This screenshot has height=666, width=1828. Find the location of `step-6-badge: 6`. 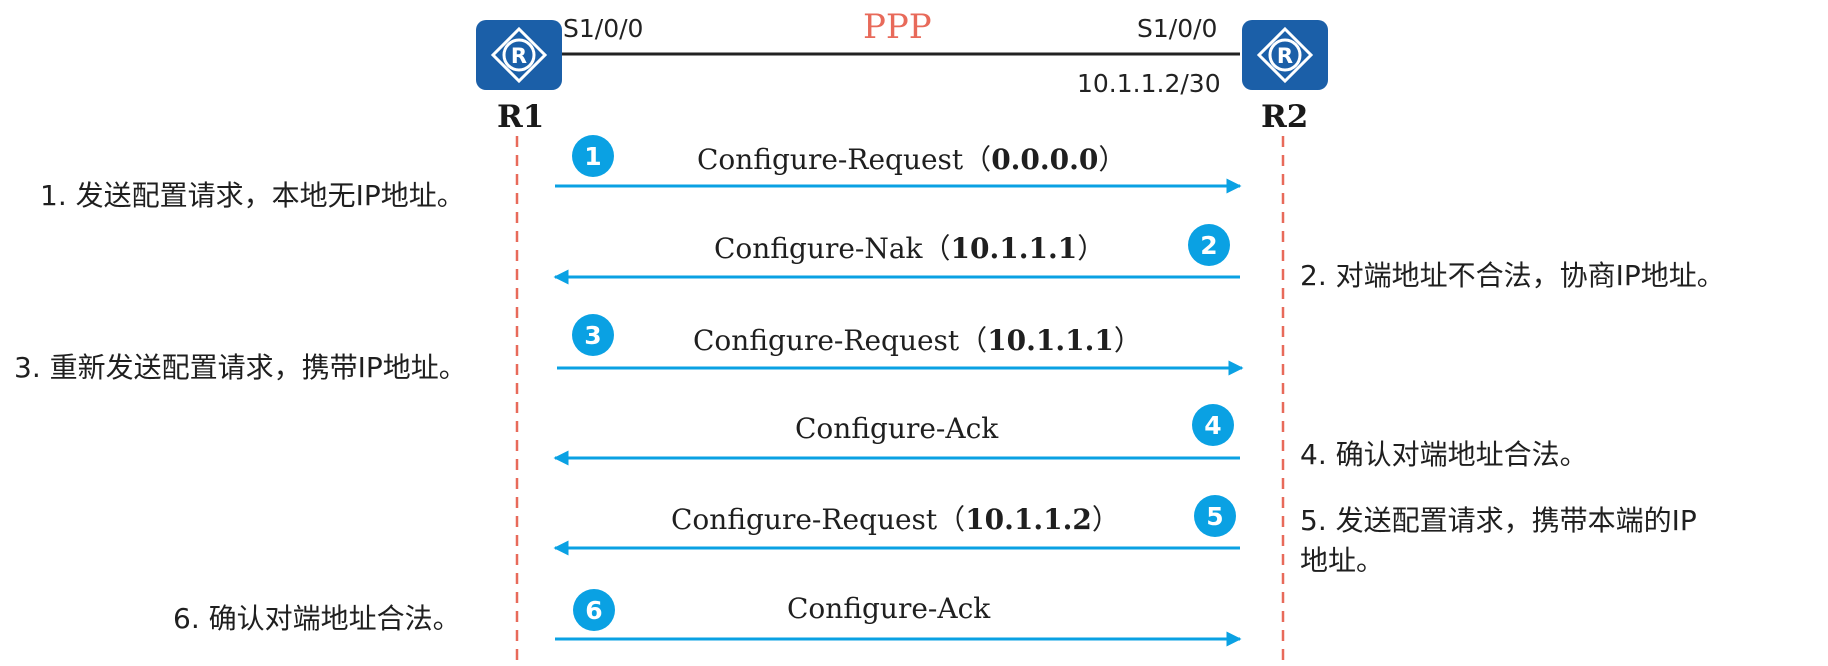

step-6-badge: 6 is located at coordinates (594, 610).